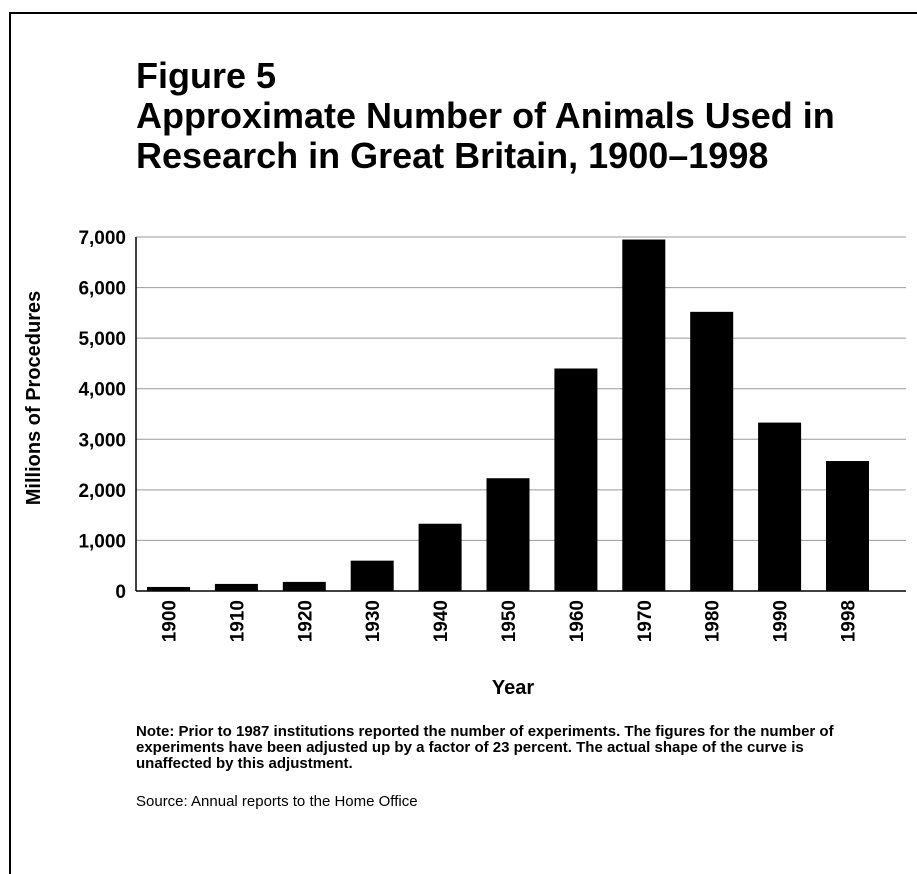  I want to click on bar-1950, so click(508, 534).